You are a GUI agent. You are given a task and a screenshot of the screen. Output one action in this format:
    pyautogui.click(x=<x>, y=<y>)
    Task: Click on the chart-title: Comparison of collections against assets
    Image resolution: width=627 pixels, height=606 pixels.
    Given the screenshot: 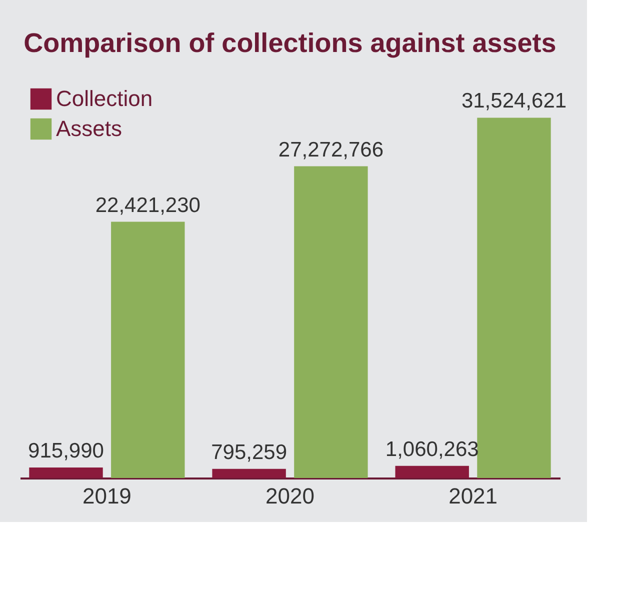 What is the action you would take?
    pyautogui.click(x=290, y=43)
    